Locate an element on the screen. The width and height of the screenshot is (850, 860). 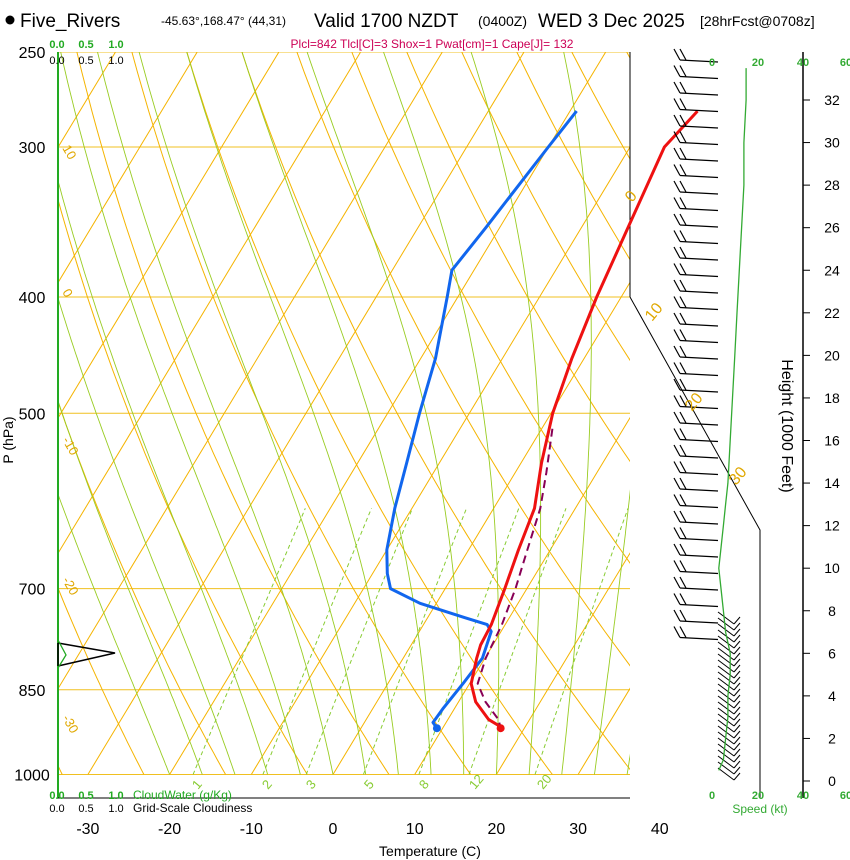
surface-temperature-dot is located at coordinates (500, 728).